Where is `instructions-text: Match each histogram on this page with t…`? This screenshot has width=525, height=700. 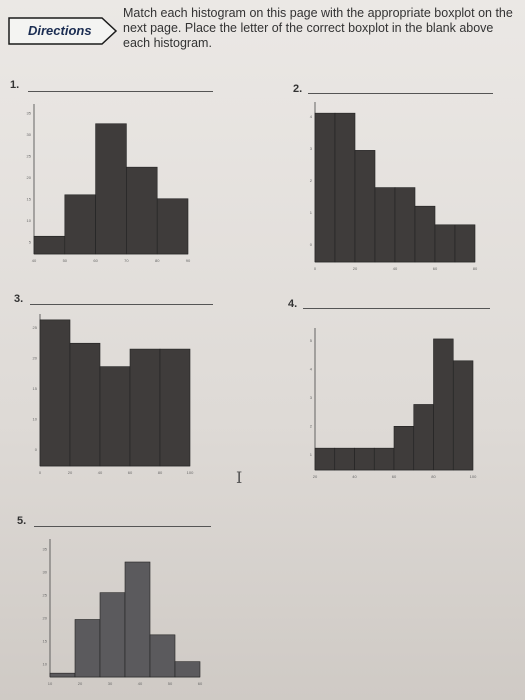
instructions-text: Match each histogram on this page with t… is located at coordinates (318, 28).